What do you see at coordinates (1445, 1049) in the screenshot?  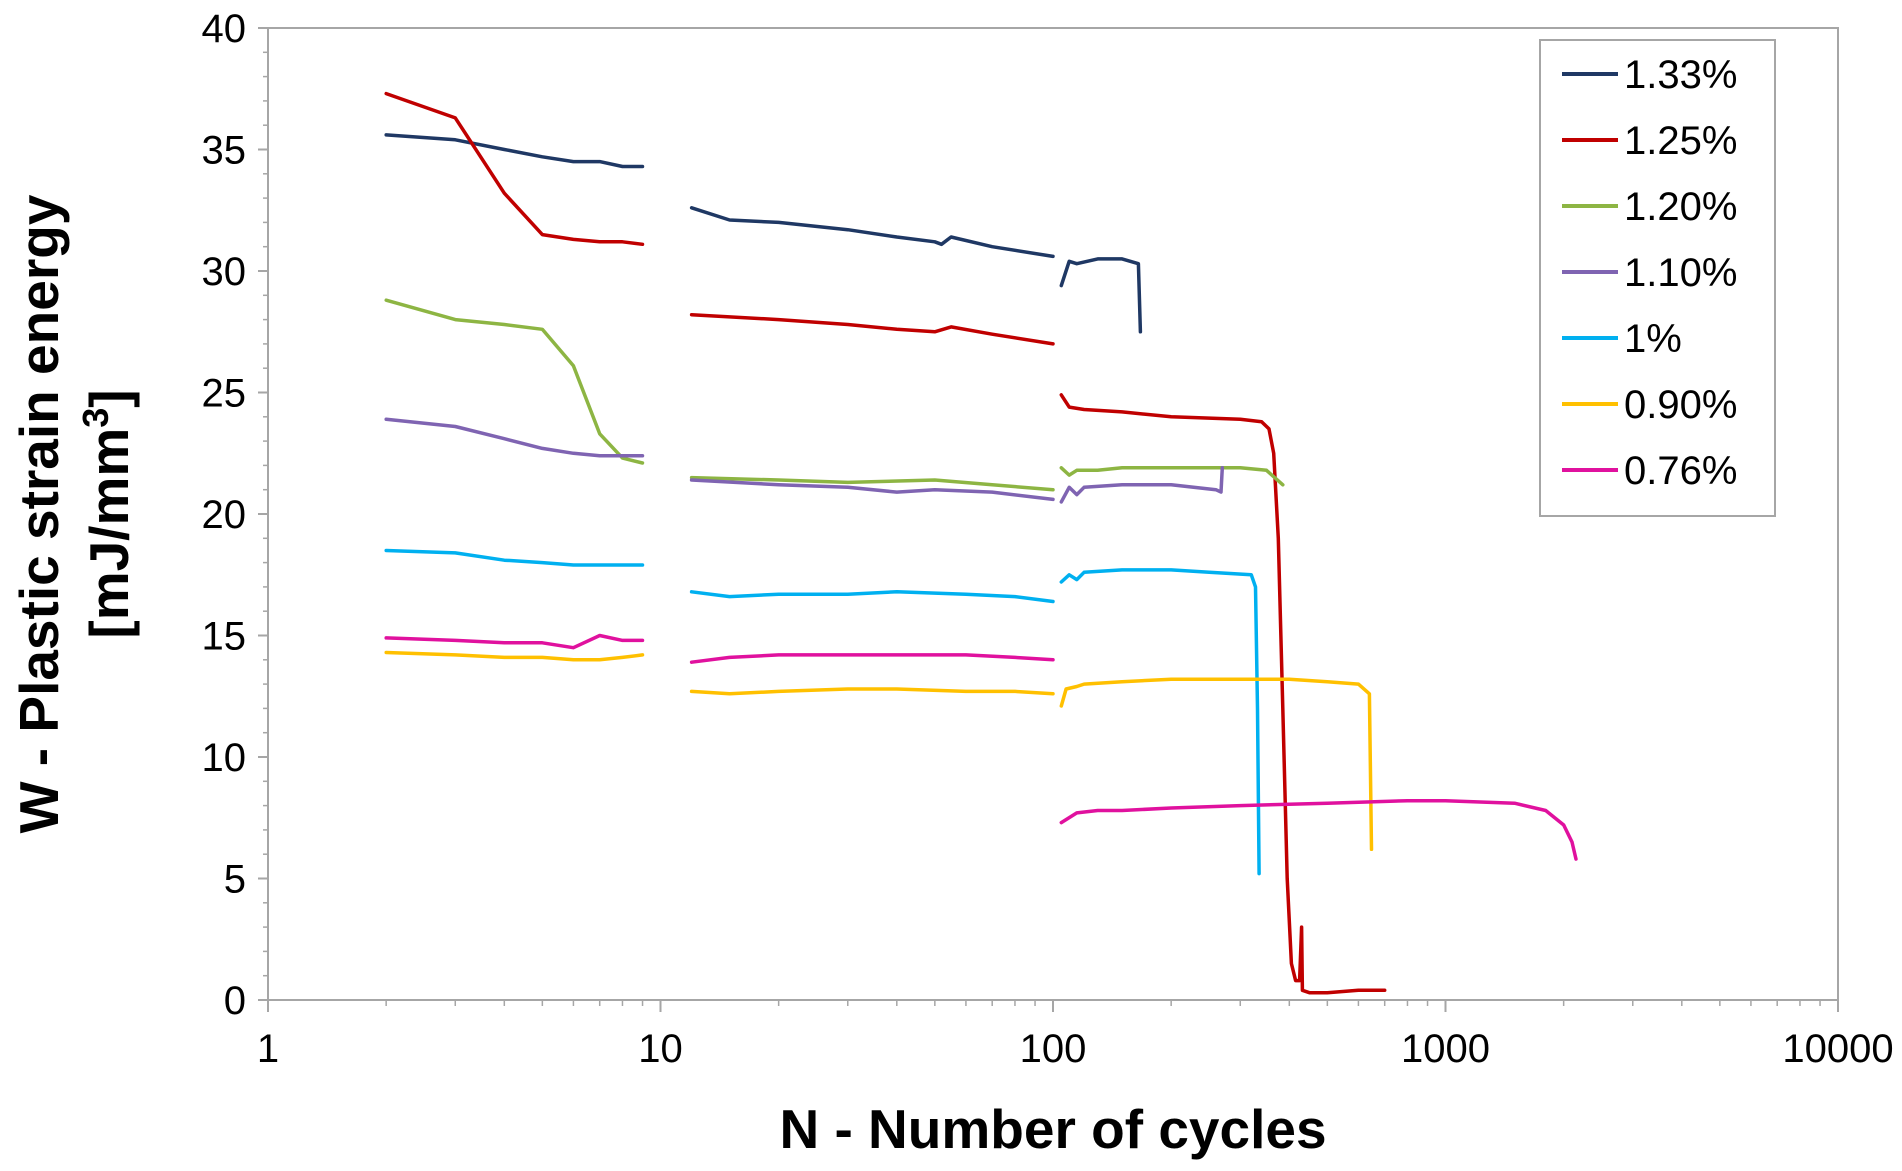 I see `x-tick-label: 1000` at bounding box center [1445, 1049].